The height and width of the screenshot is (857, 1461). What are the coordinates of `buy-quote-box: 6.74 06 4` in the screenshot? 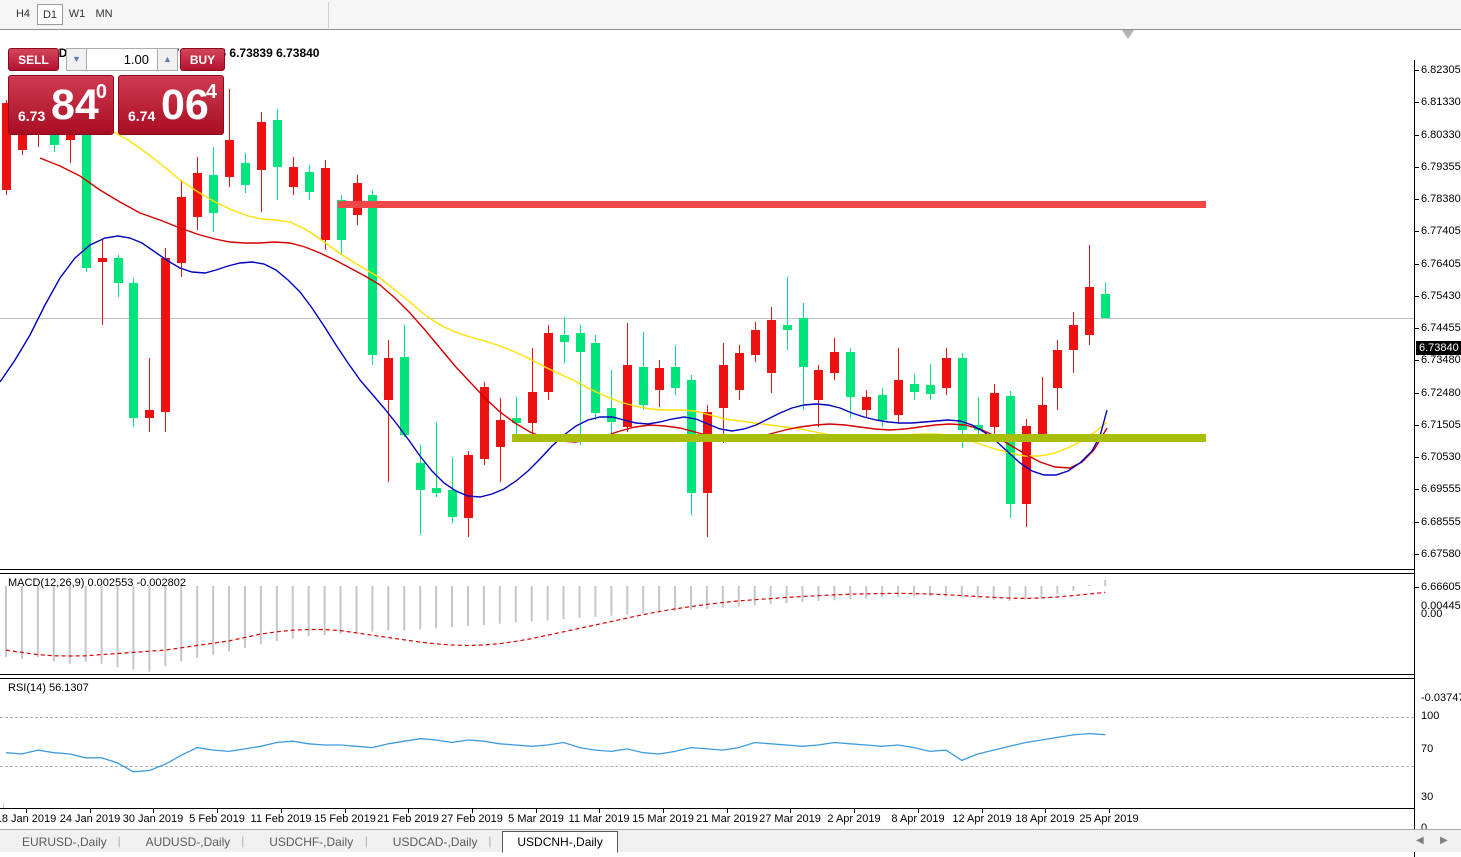 It's located at (171, 105).